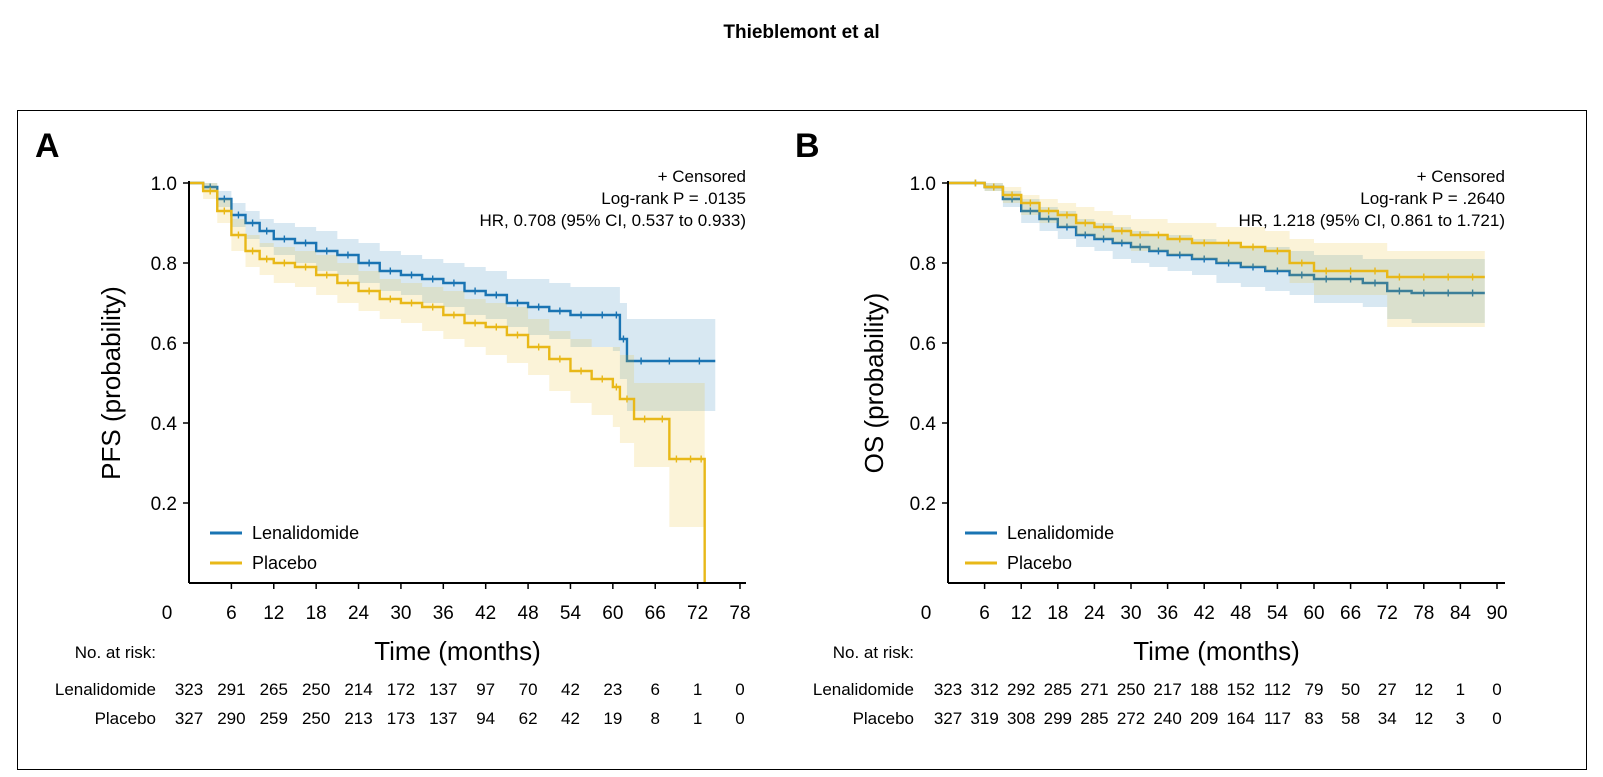 The image size is (1603, 777). Describe the element at coordinates (401, 689) in the screenshot. I see `risk-number: 172` at that location.